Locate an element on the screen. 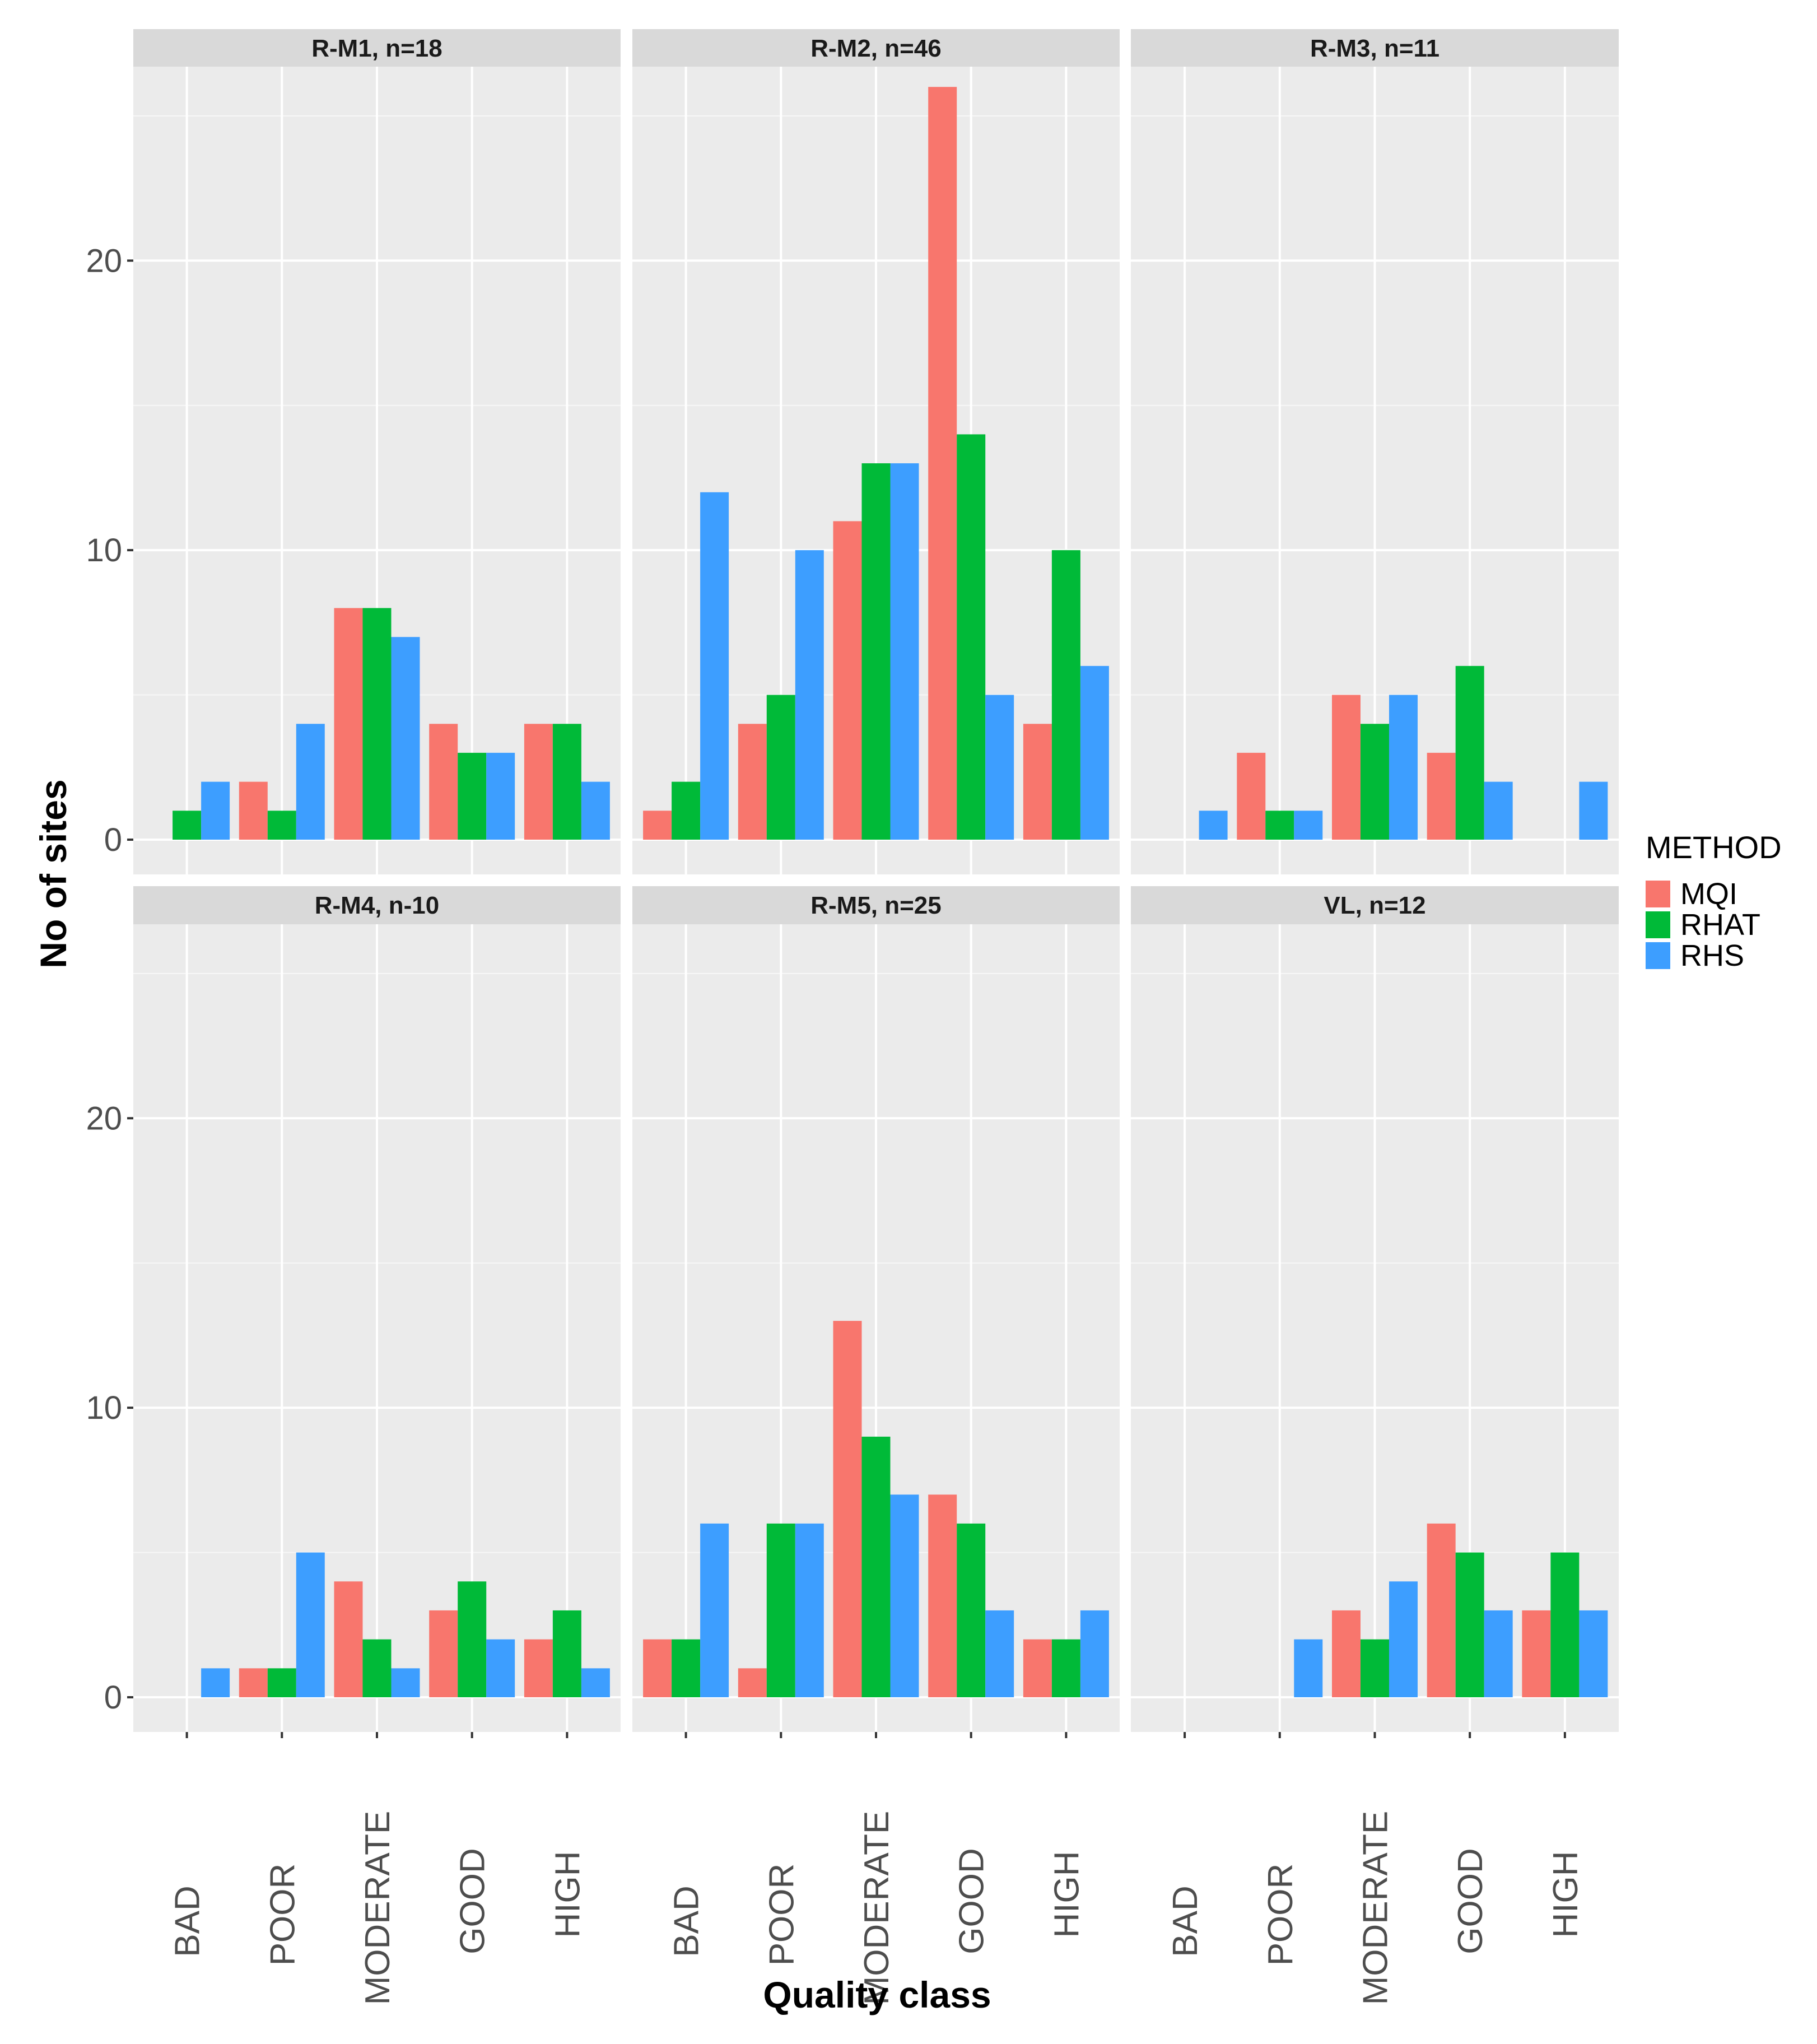 The width and height of the screenshot is (1817, 2044). x-axis-title: Quality class is located at coordinates (877, 1994).